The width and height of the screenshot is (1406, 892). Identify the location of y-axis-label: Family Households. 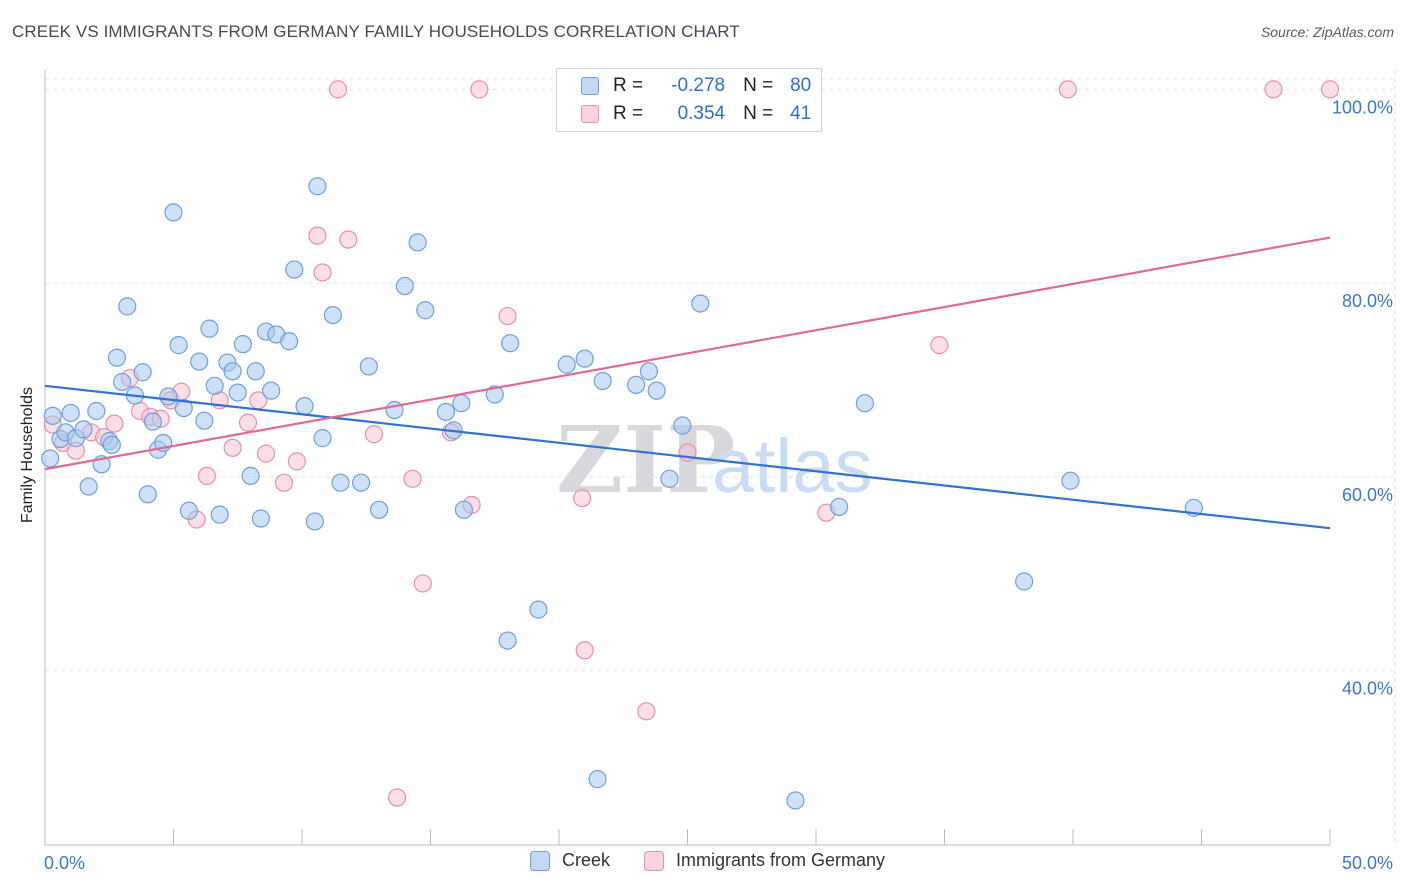
(27, 455).